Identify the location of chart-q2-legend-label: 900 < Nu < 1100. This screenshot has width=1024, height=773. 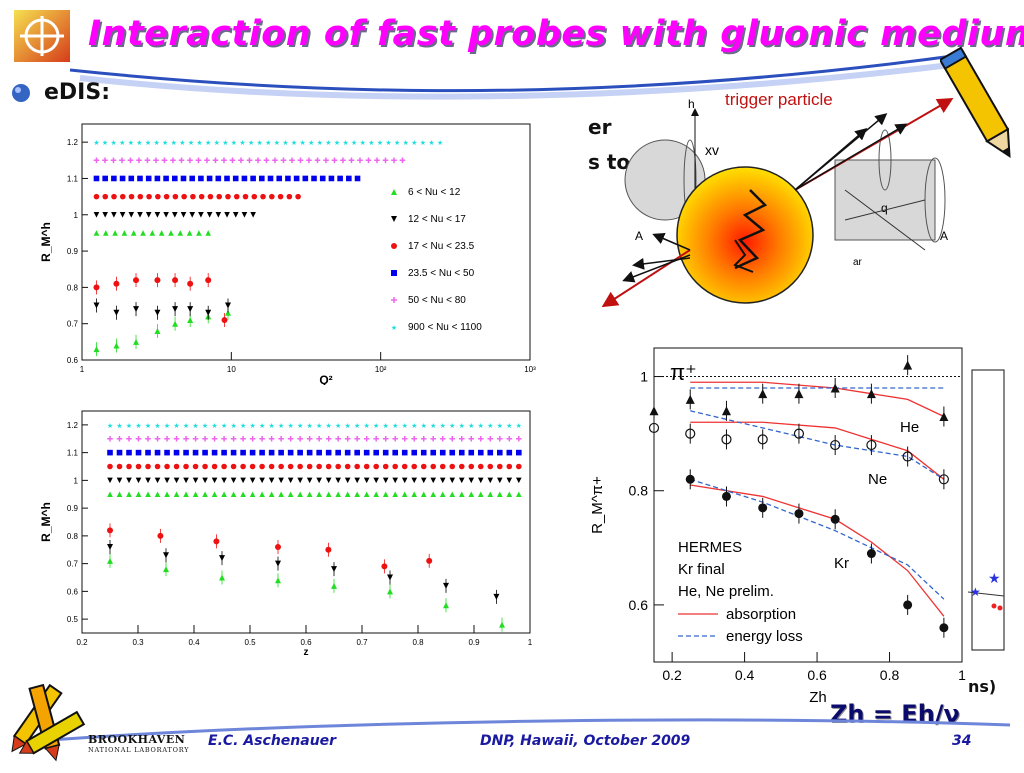
(445, 327).